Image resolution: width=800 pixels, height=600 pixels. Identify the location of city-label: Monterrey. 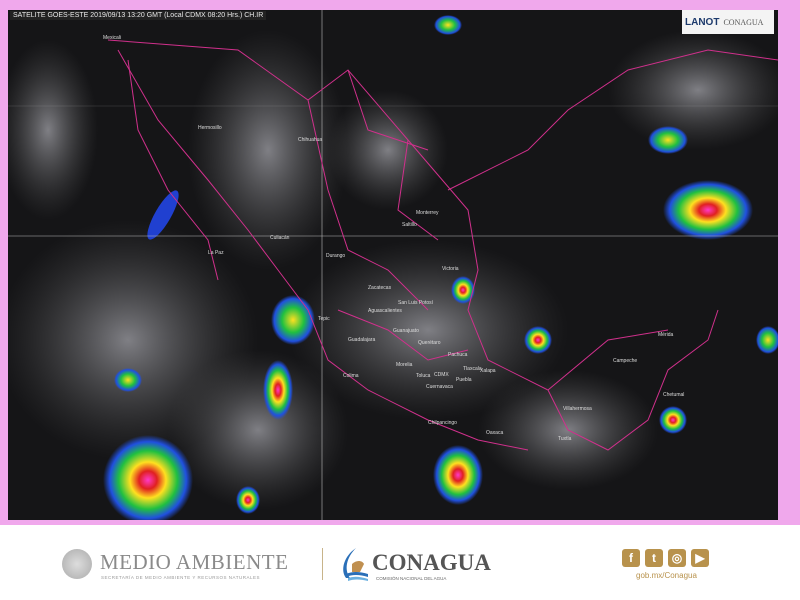
(427, 213).